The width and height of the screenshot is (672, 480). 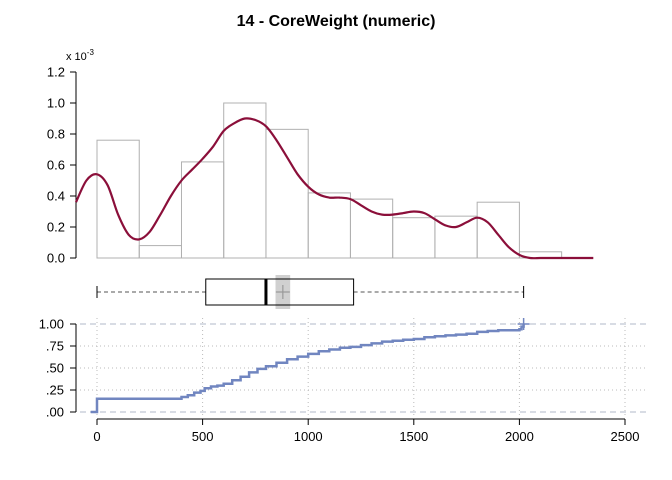 What do you see at coordinates (55, 368) in the screenshot?
I see `ecdf-y-tick-label: .50` at bounding box center [55, 368].